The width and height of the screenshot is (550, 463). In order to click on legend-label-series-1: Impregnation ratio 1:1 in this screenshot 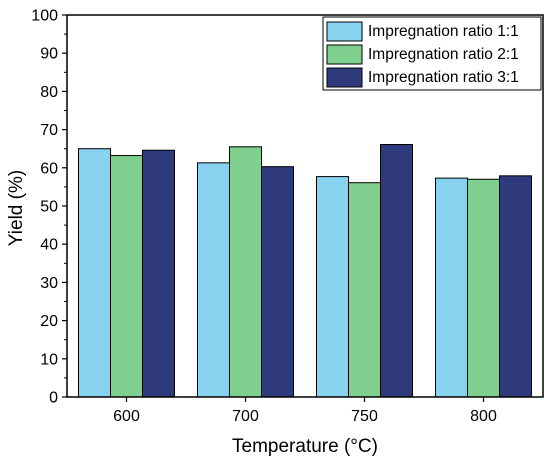, I will do `click(443, 31)`.